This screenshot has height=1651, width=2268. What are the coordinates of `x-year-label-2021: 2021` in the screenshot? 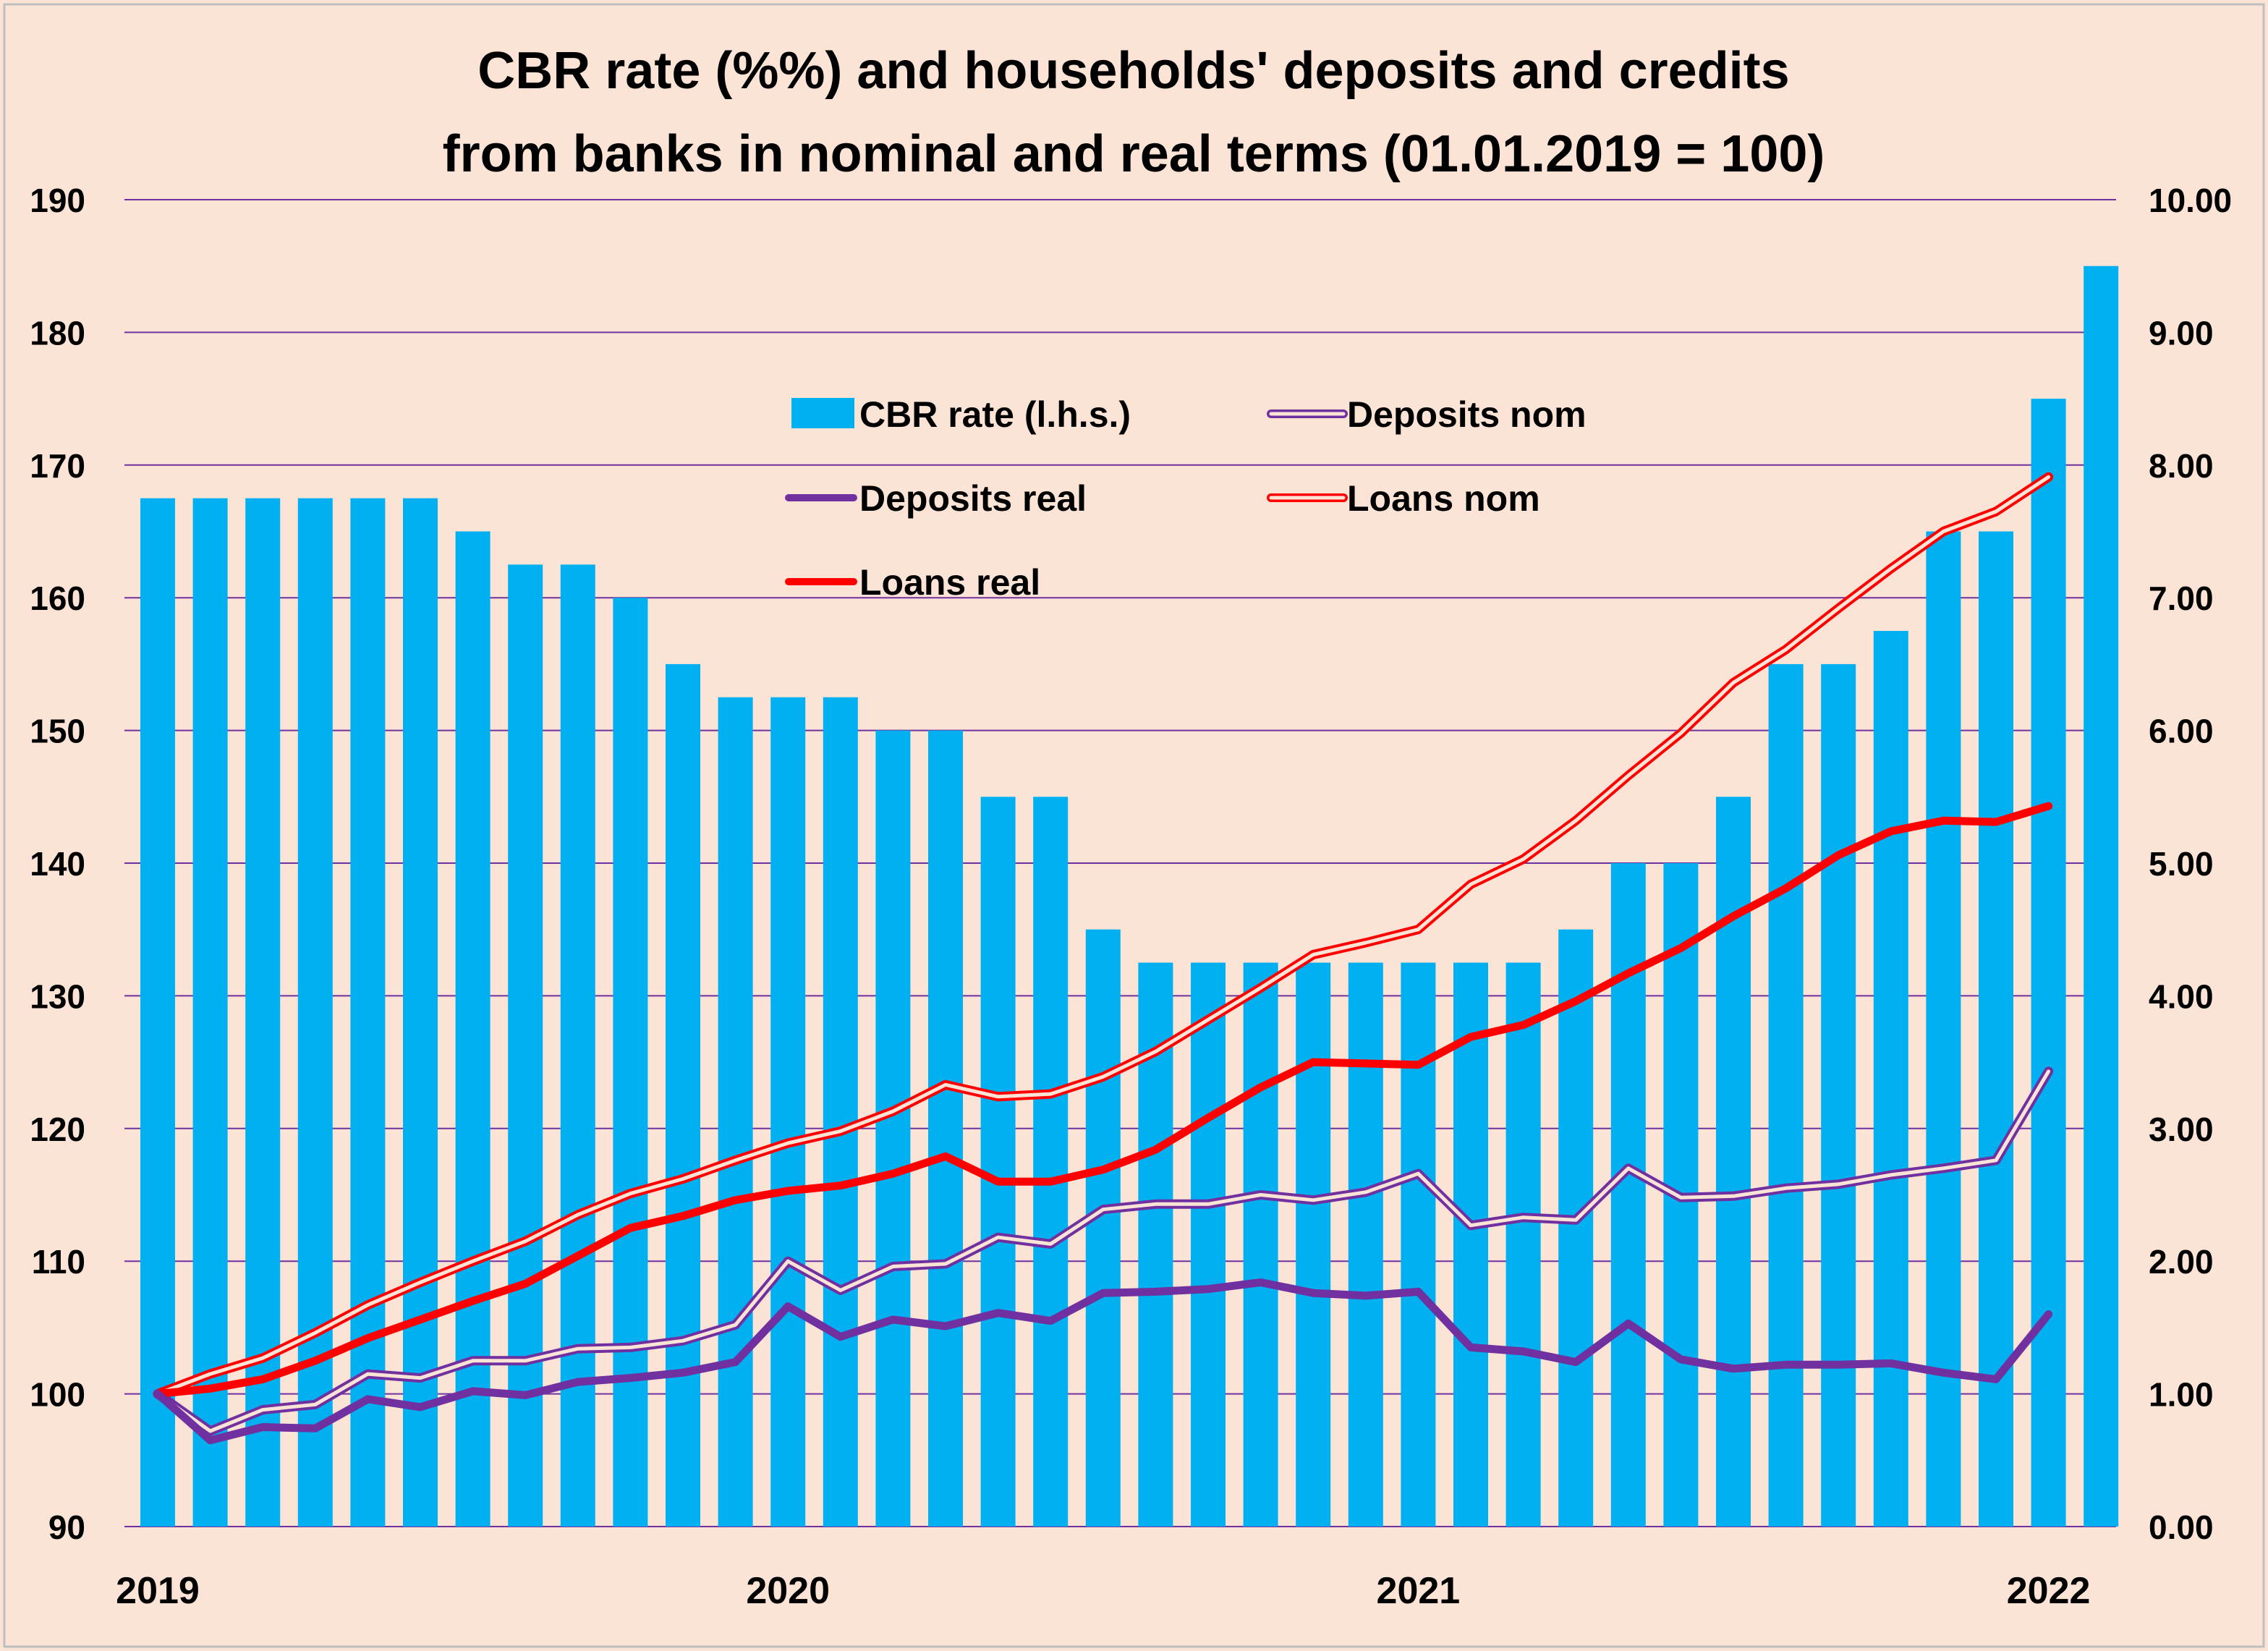 It's located at (1419, 1591).